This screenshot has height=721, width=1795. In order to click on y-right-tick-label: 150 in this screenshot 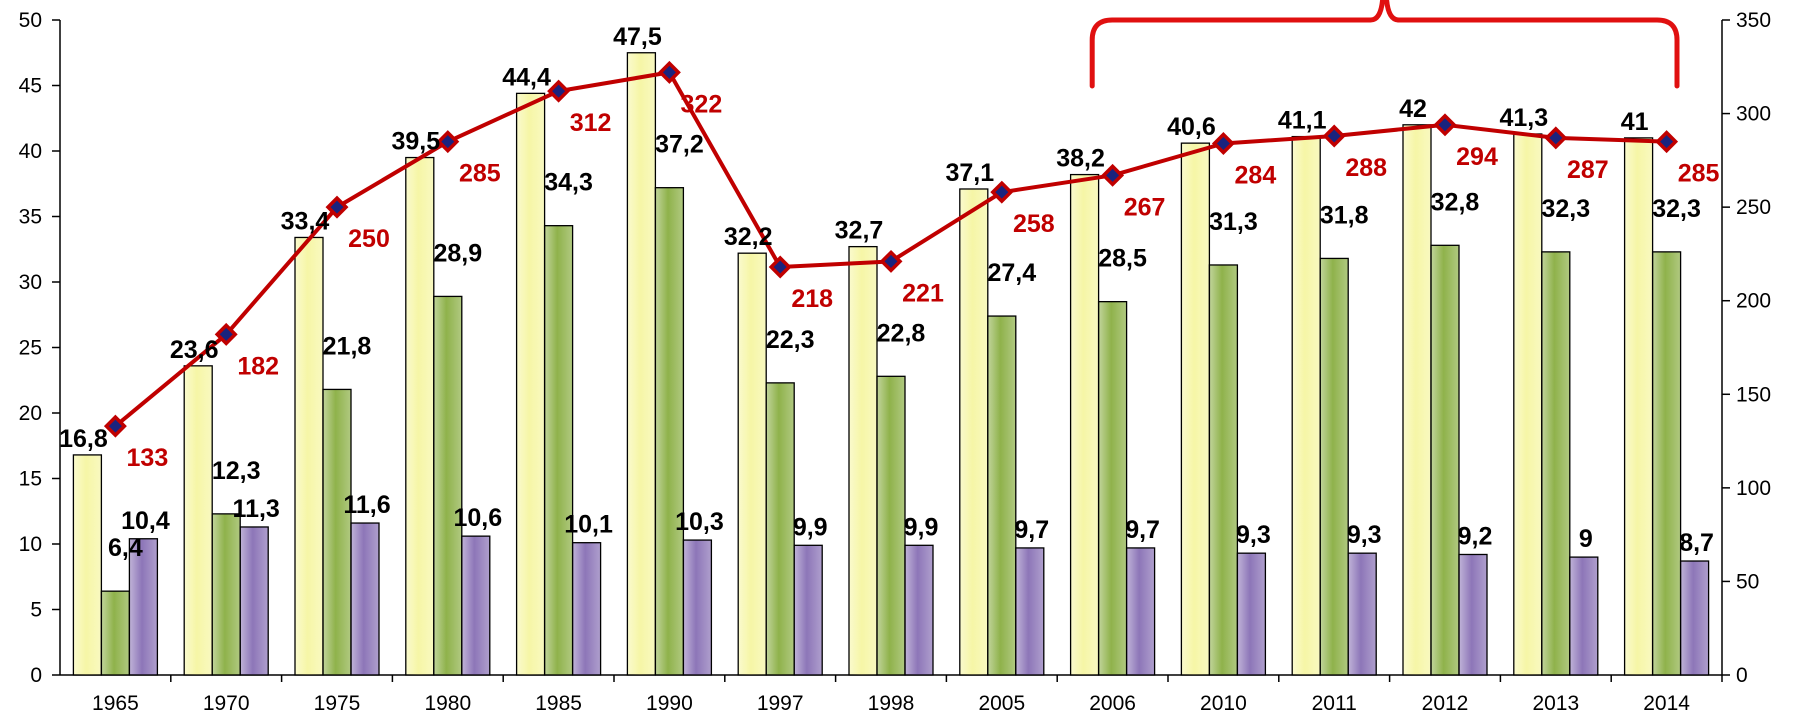, I will do `click(1753, 394)`.